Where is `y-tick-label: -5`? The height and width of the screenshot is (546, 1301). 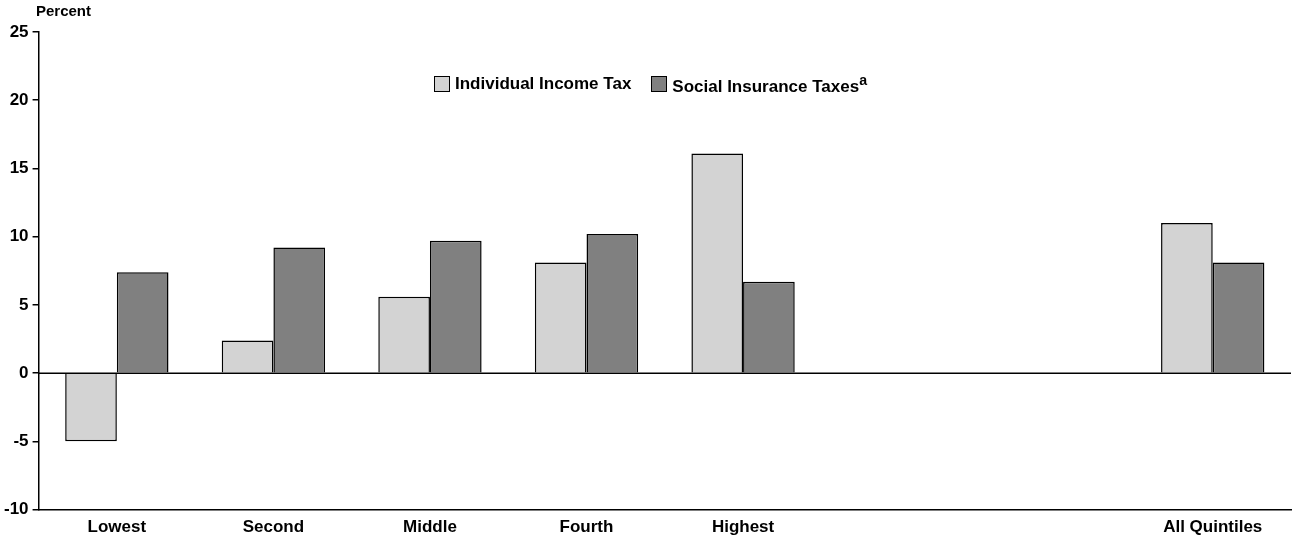
y-tick-label: -5 is located at coordinates (21, 441).